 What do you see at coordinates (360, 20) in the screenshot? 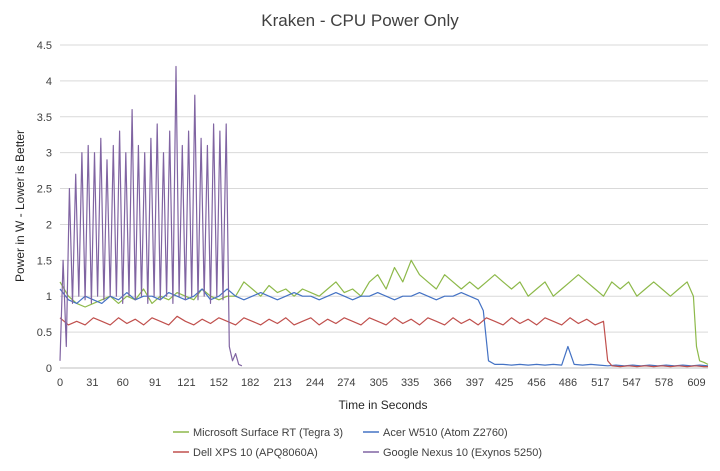
I see `chart-title: Kraken - CPU Power Only` at bounding box center [360, 20].